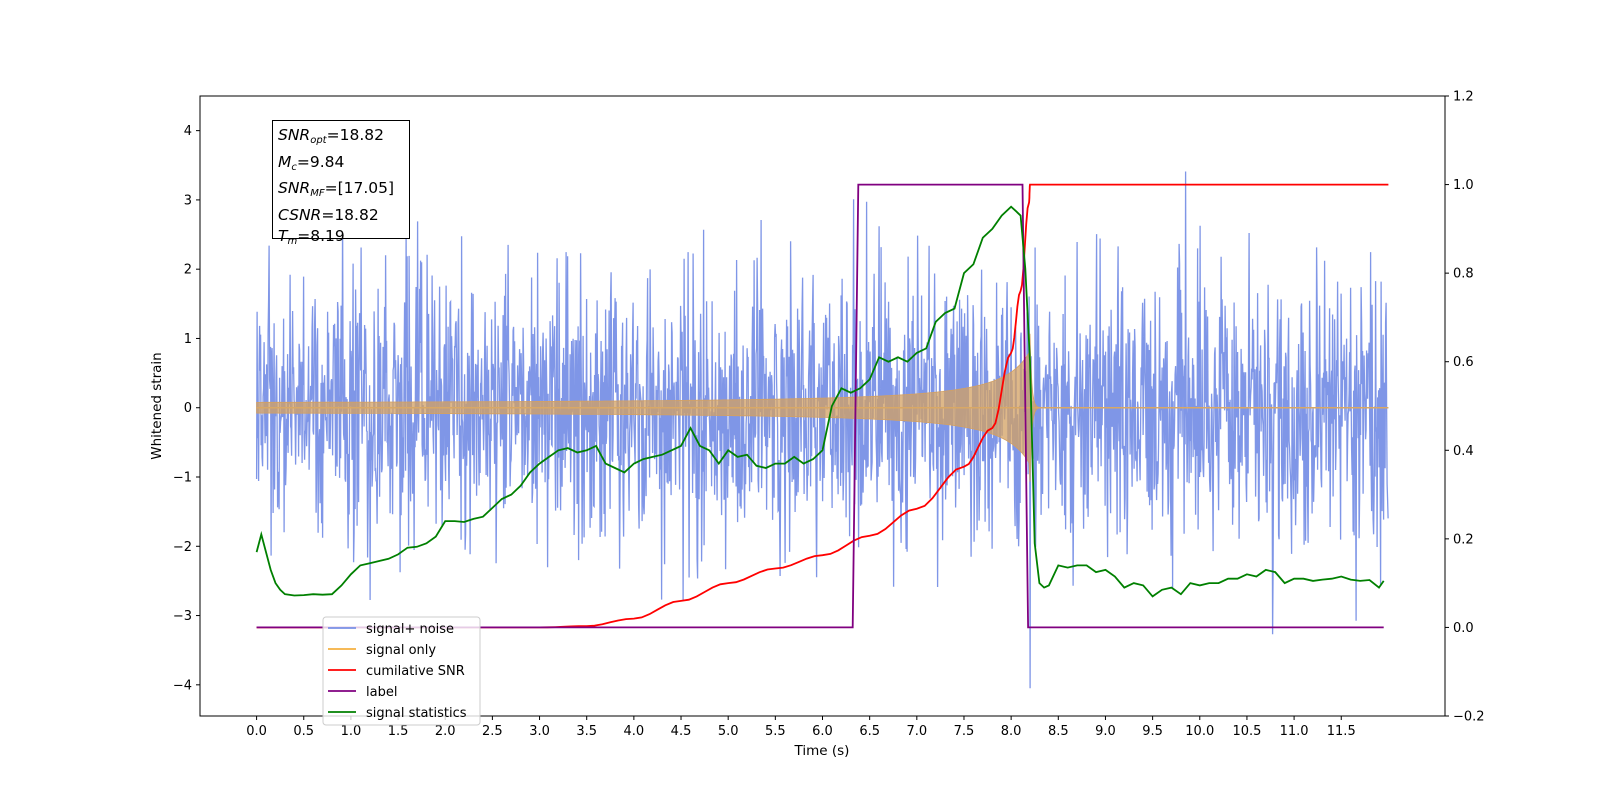 This screenshot has height=800, width=1600. Describe the element at coordinates (311, 236) in the screenshot. I see `info-tm: Tm=8.19` at that location.